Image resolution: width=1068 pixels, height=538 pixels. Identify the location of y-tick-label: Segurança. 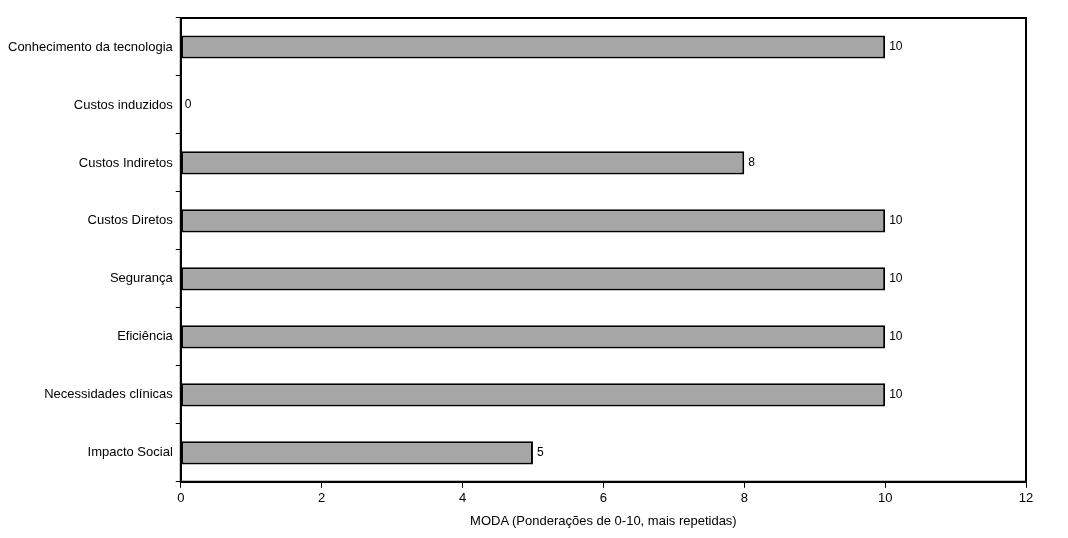
(141, 278).